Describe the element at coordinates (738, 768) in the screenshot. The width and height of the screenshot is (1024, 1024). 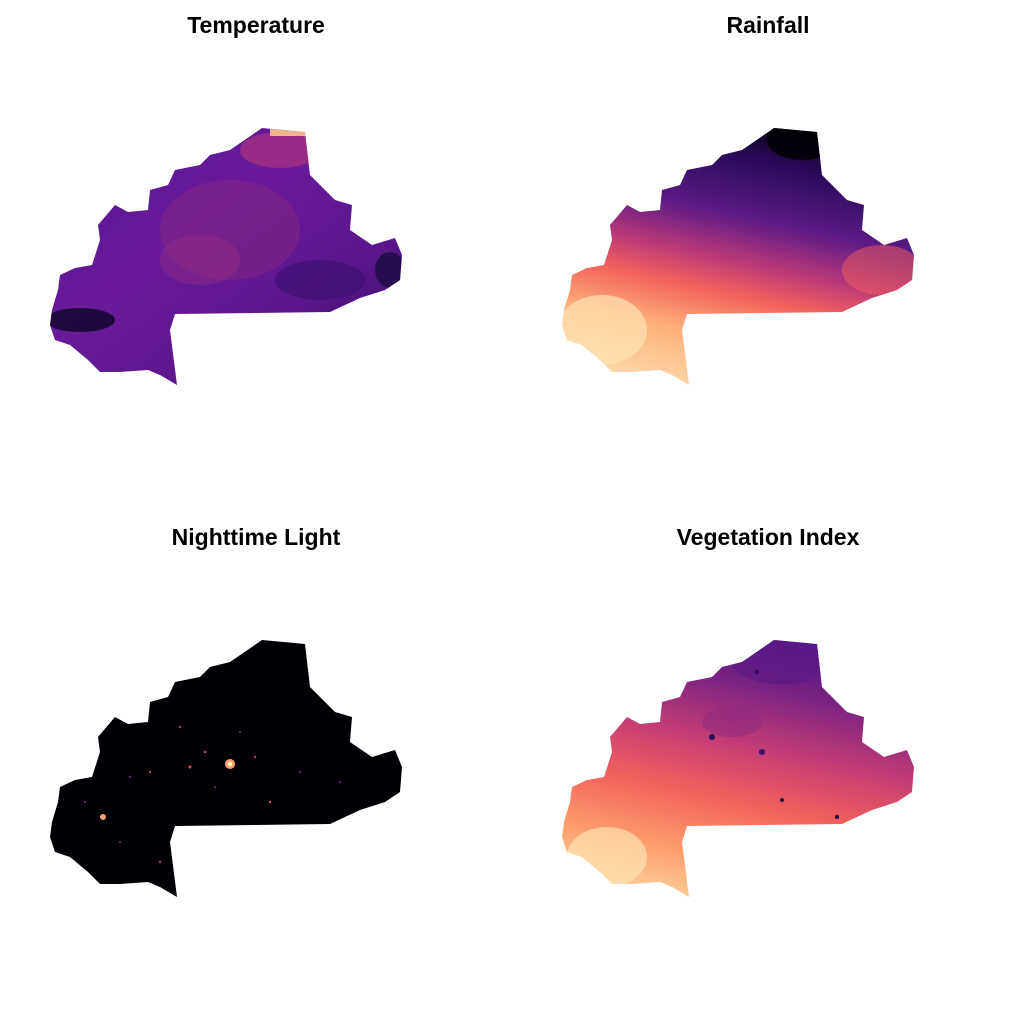
I see `vegetation-index-raster-map` at that location.